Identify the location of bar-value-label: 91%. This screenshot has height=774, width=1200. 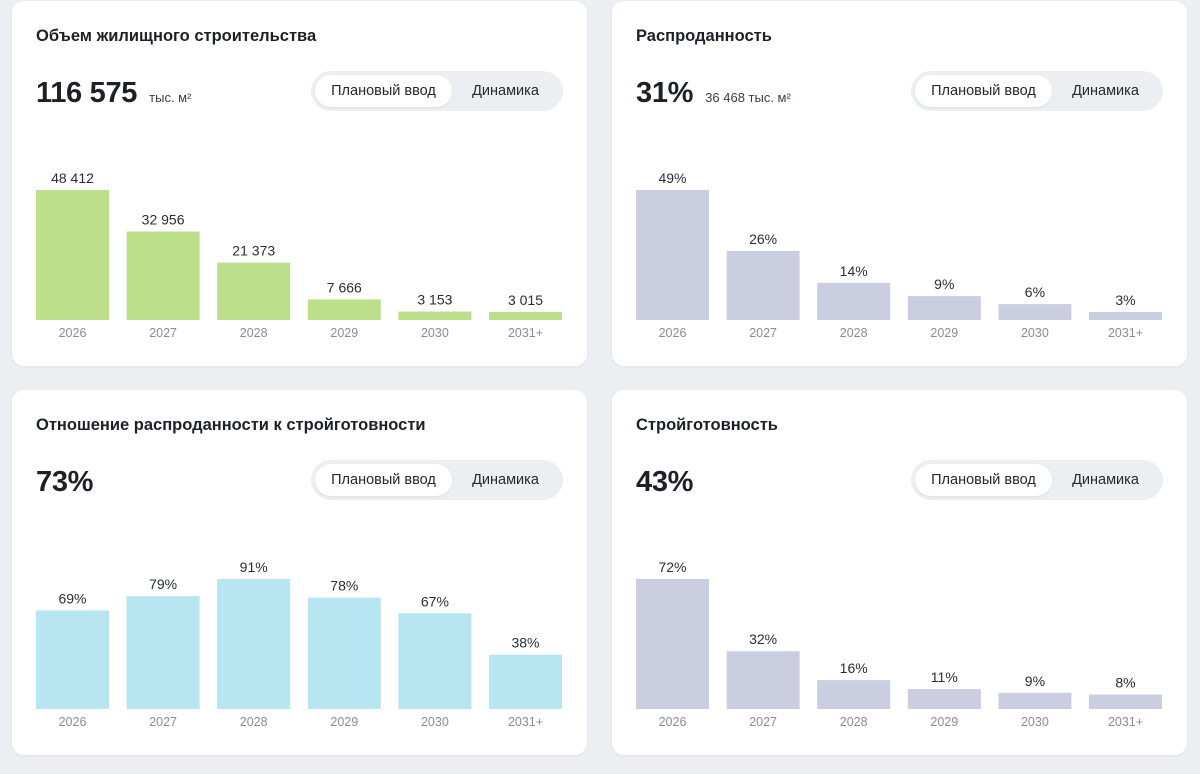
(254, 567).